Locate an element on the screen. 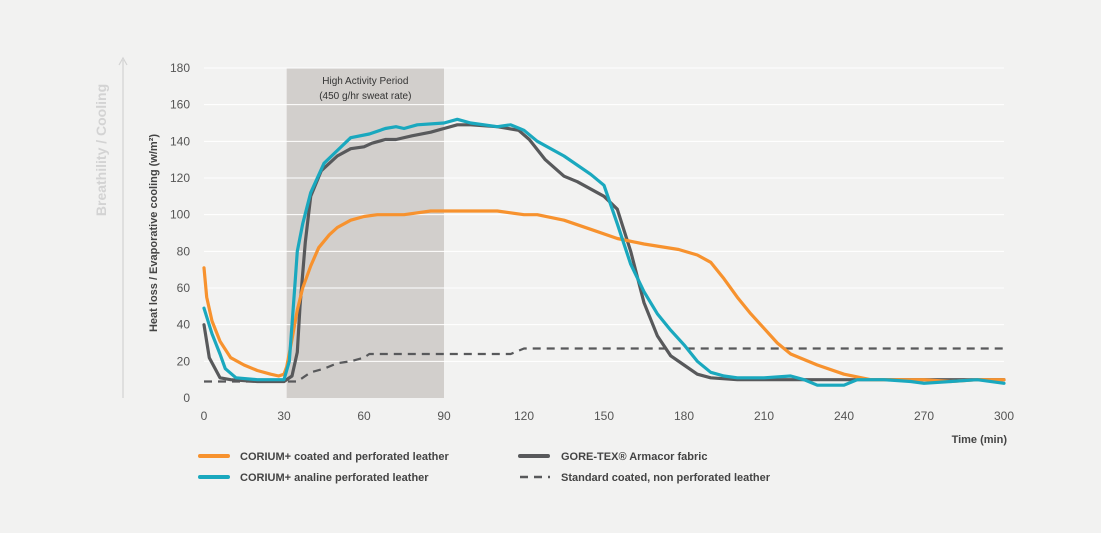  x-tick-label: 210 is located at coordinates (764, 416).